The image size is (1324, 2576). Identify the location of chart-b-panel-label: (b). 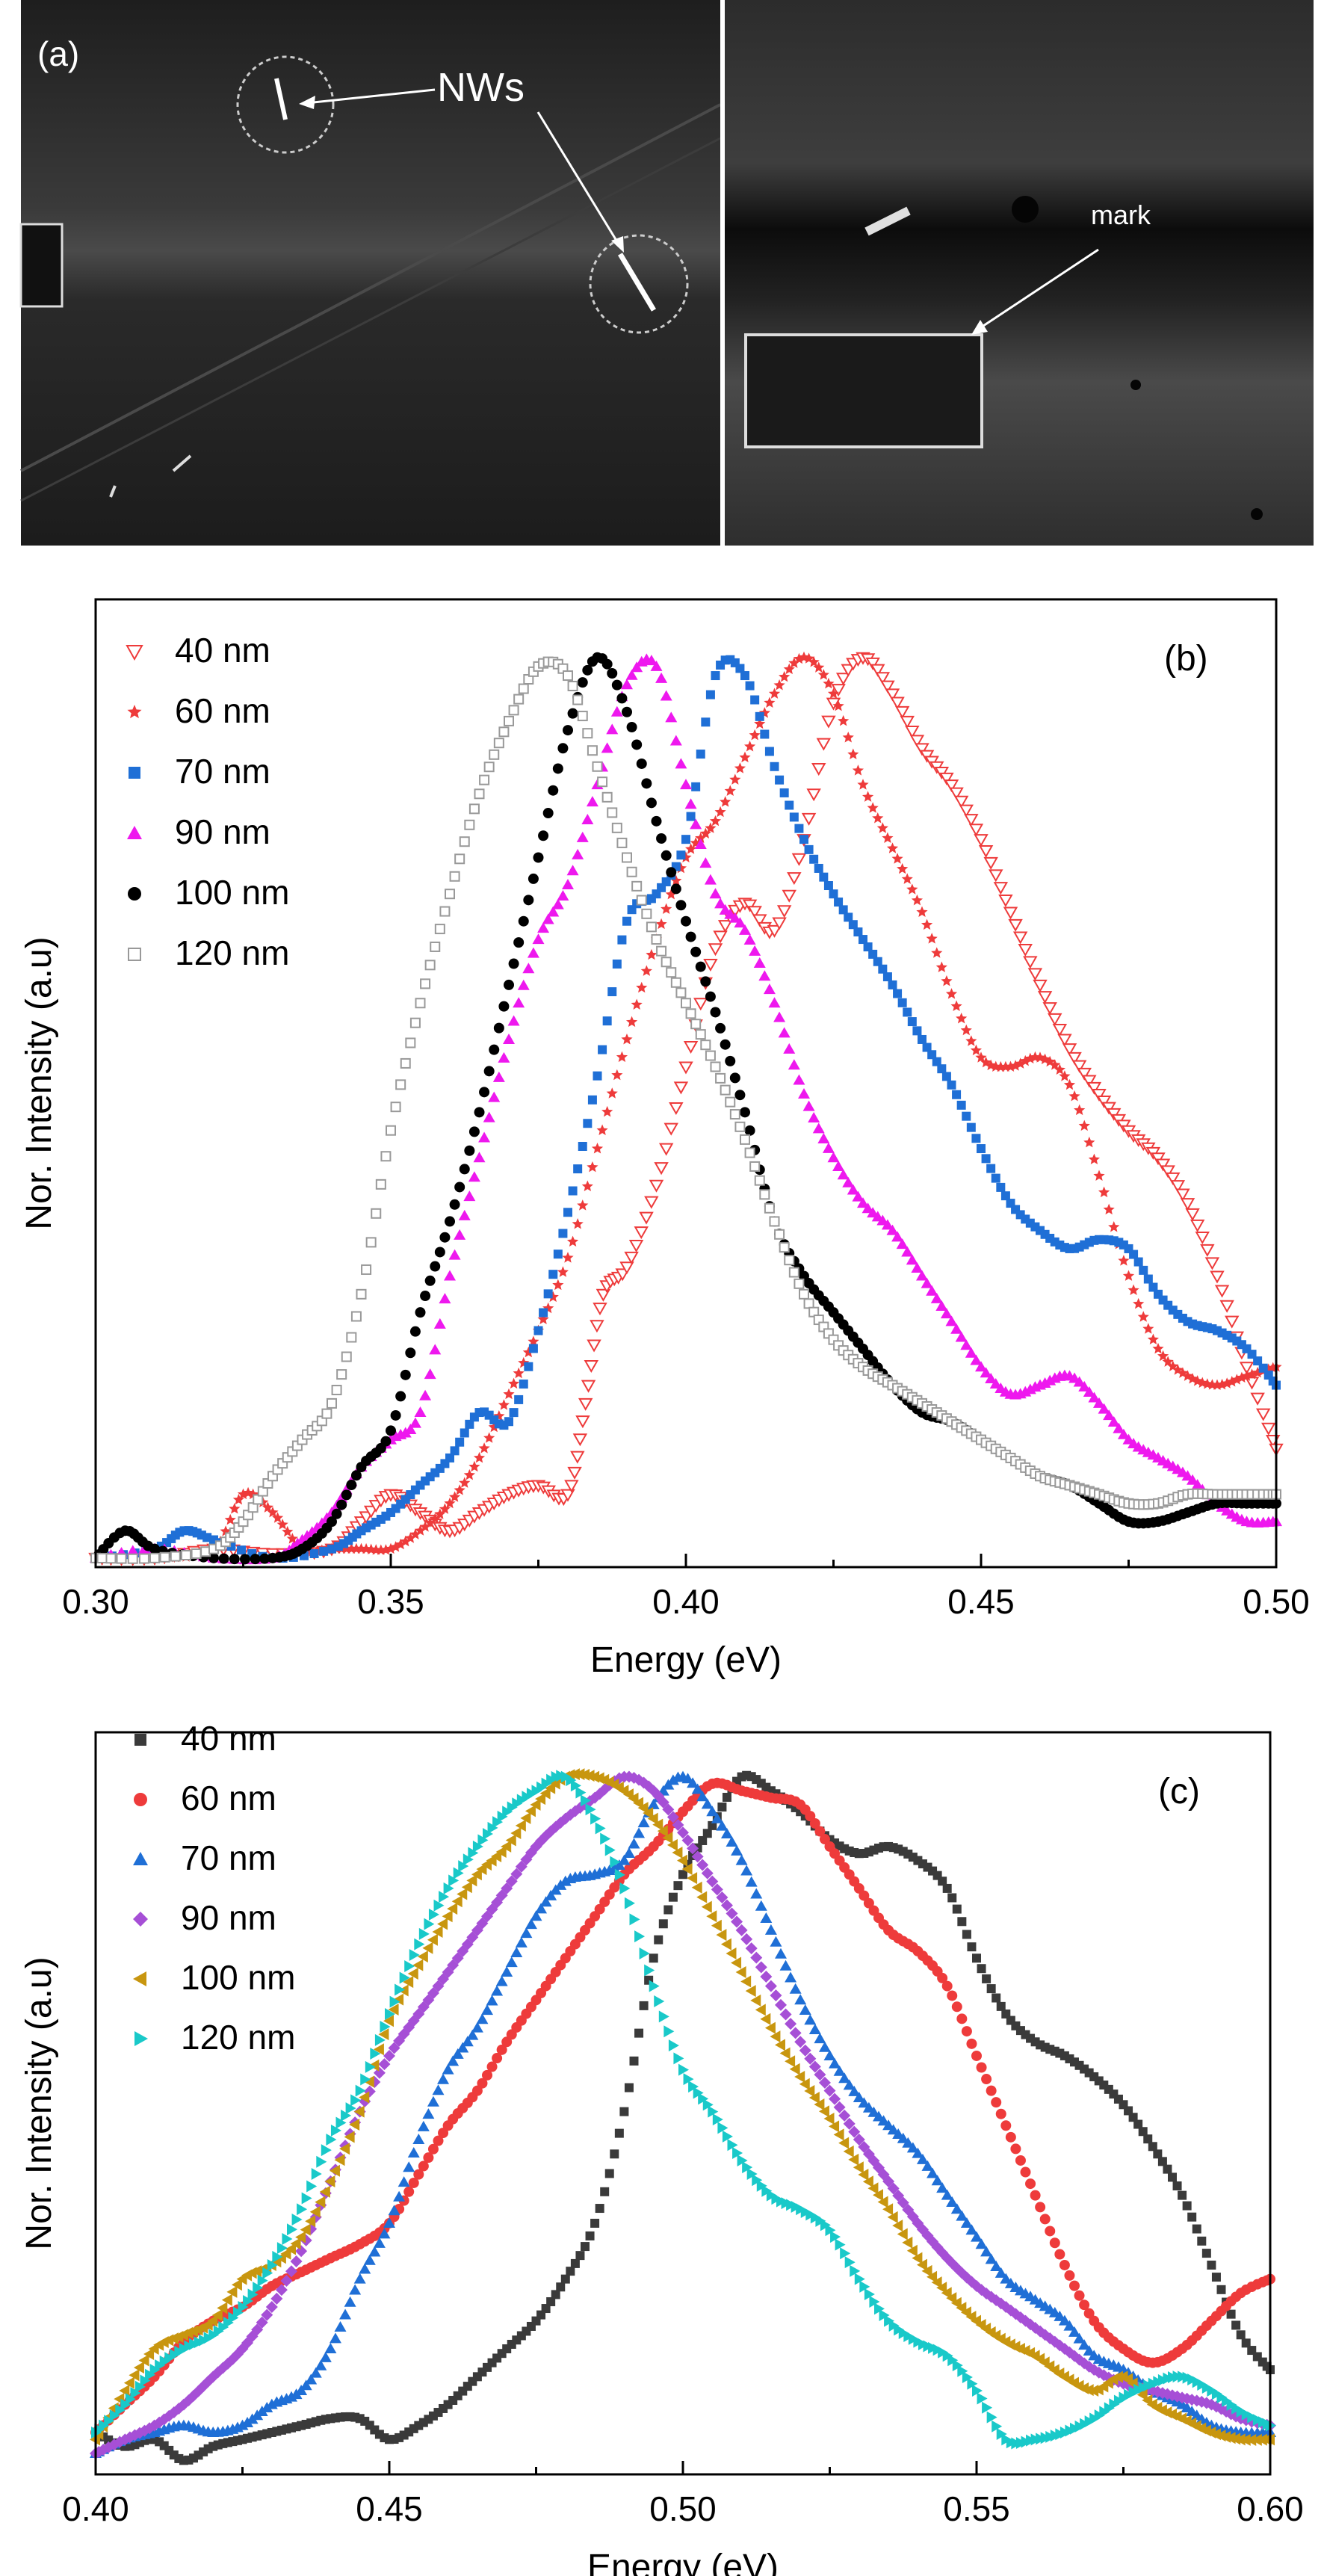
(1186, 659).